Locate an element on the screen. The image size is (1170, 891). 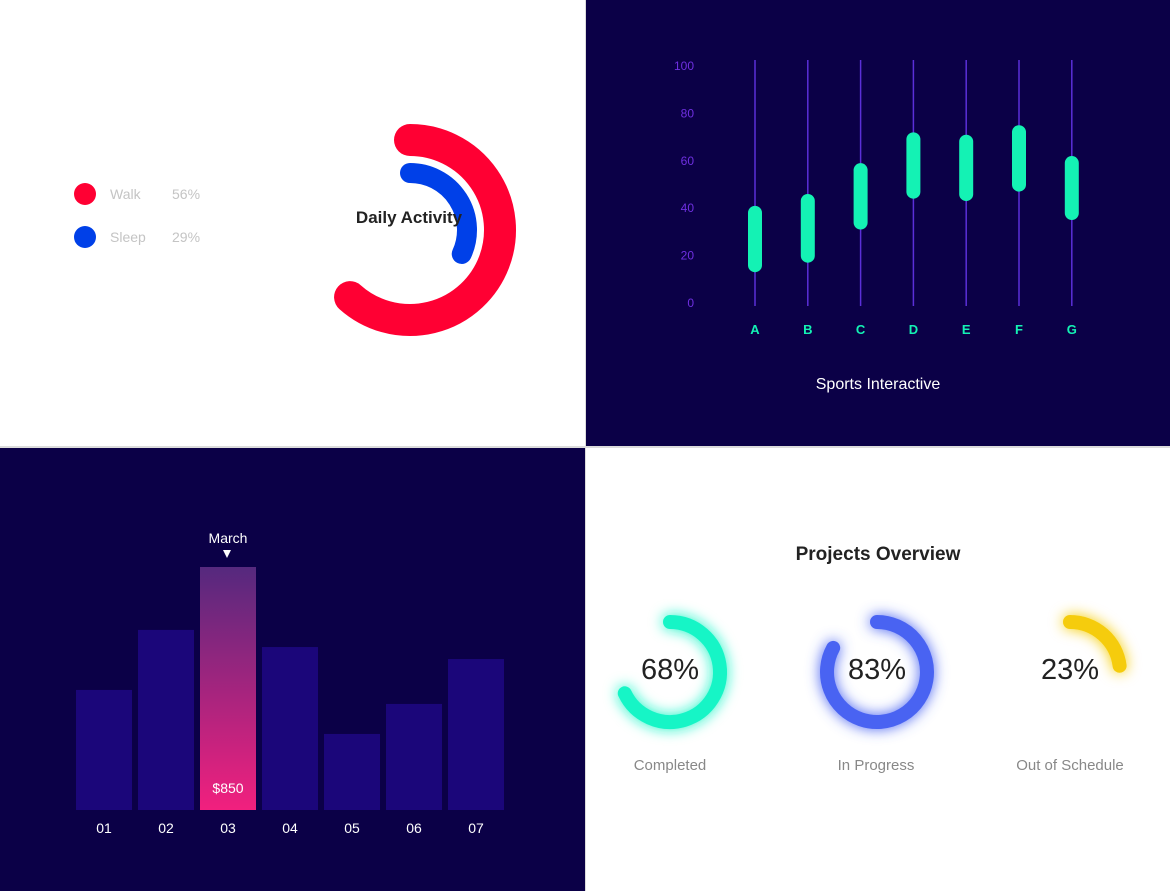
x-tick-label: D is located at coordinates (913, 329).